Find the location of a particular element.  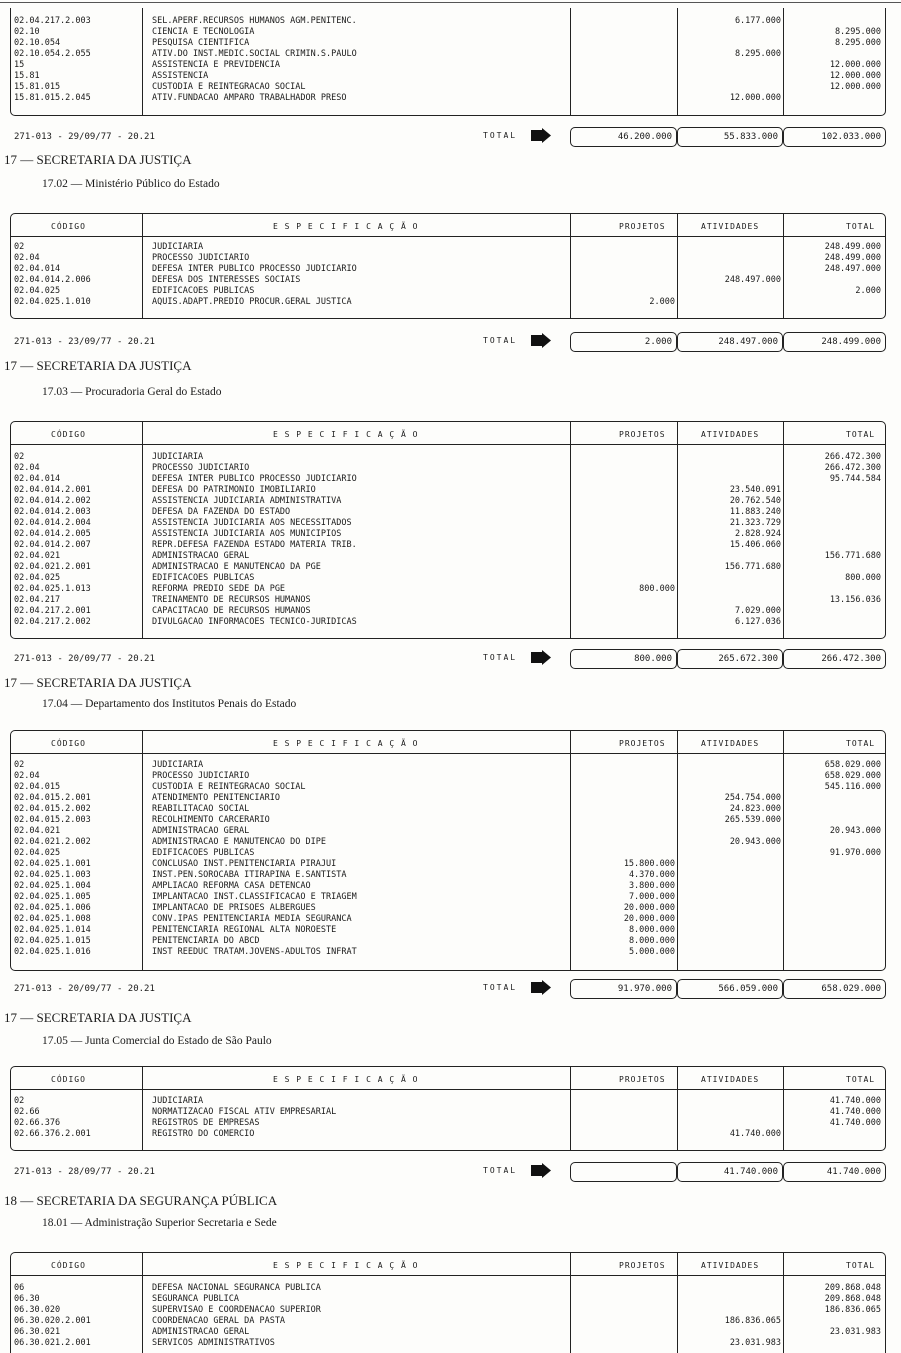

cell-codigo: 02 is located at coordinates (19, 1101).